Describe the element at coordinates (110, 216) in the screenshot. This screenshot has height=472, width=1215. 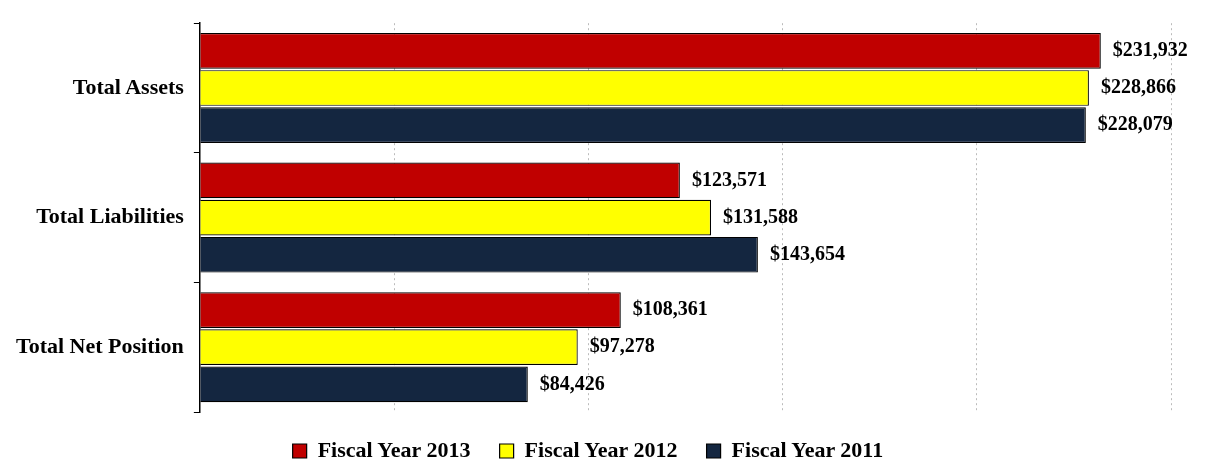
I see `y-tick-label: Total Liabilities` at that location.